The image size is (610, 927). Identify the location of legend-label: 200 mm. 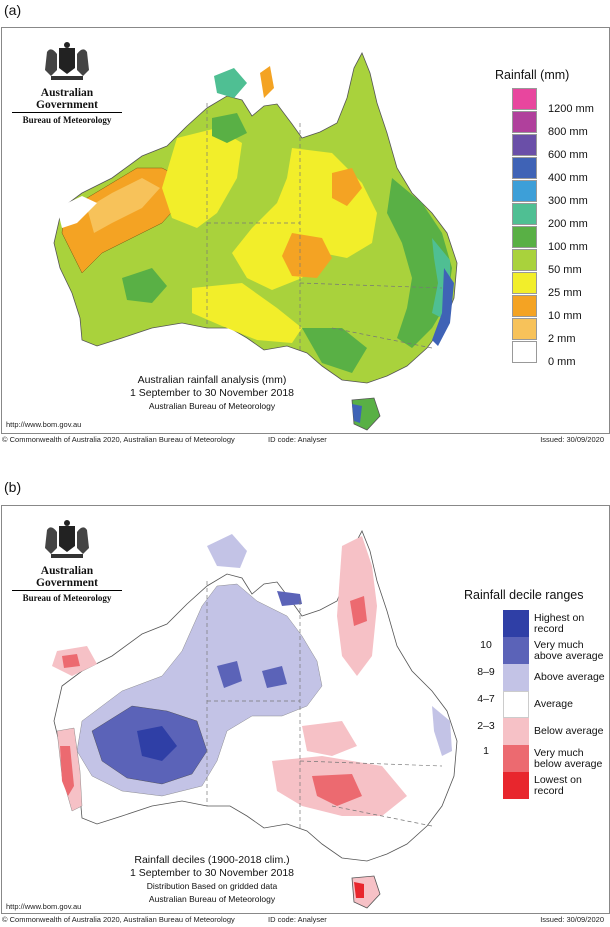
(568, 224).